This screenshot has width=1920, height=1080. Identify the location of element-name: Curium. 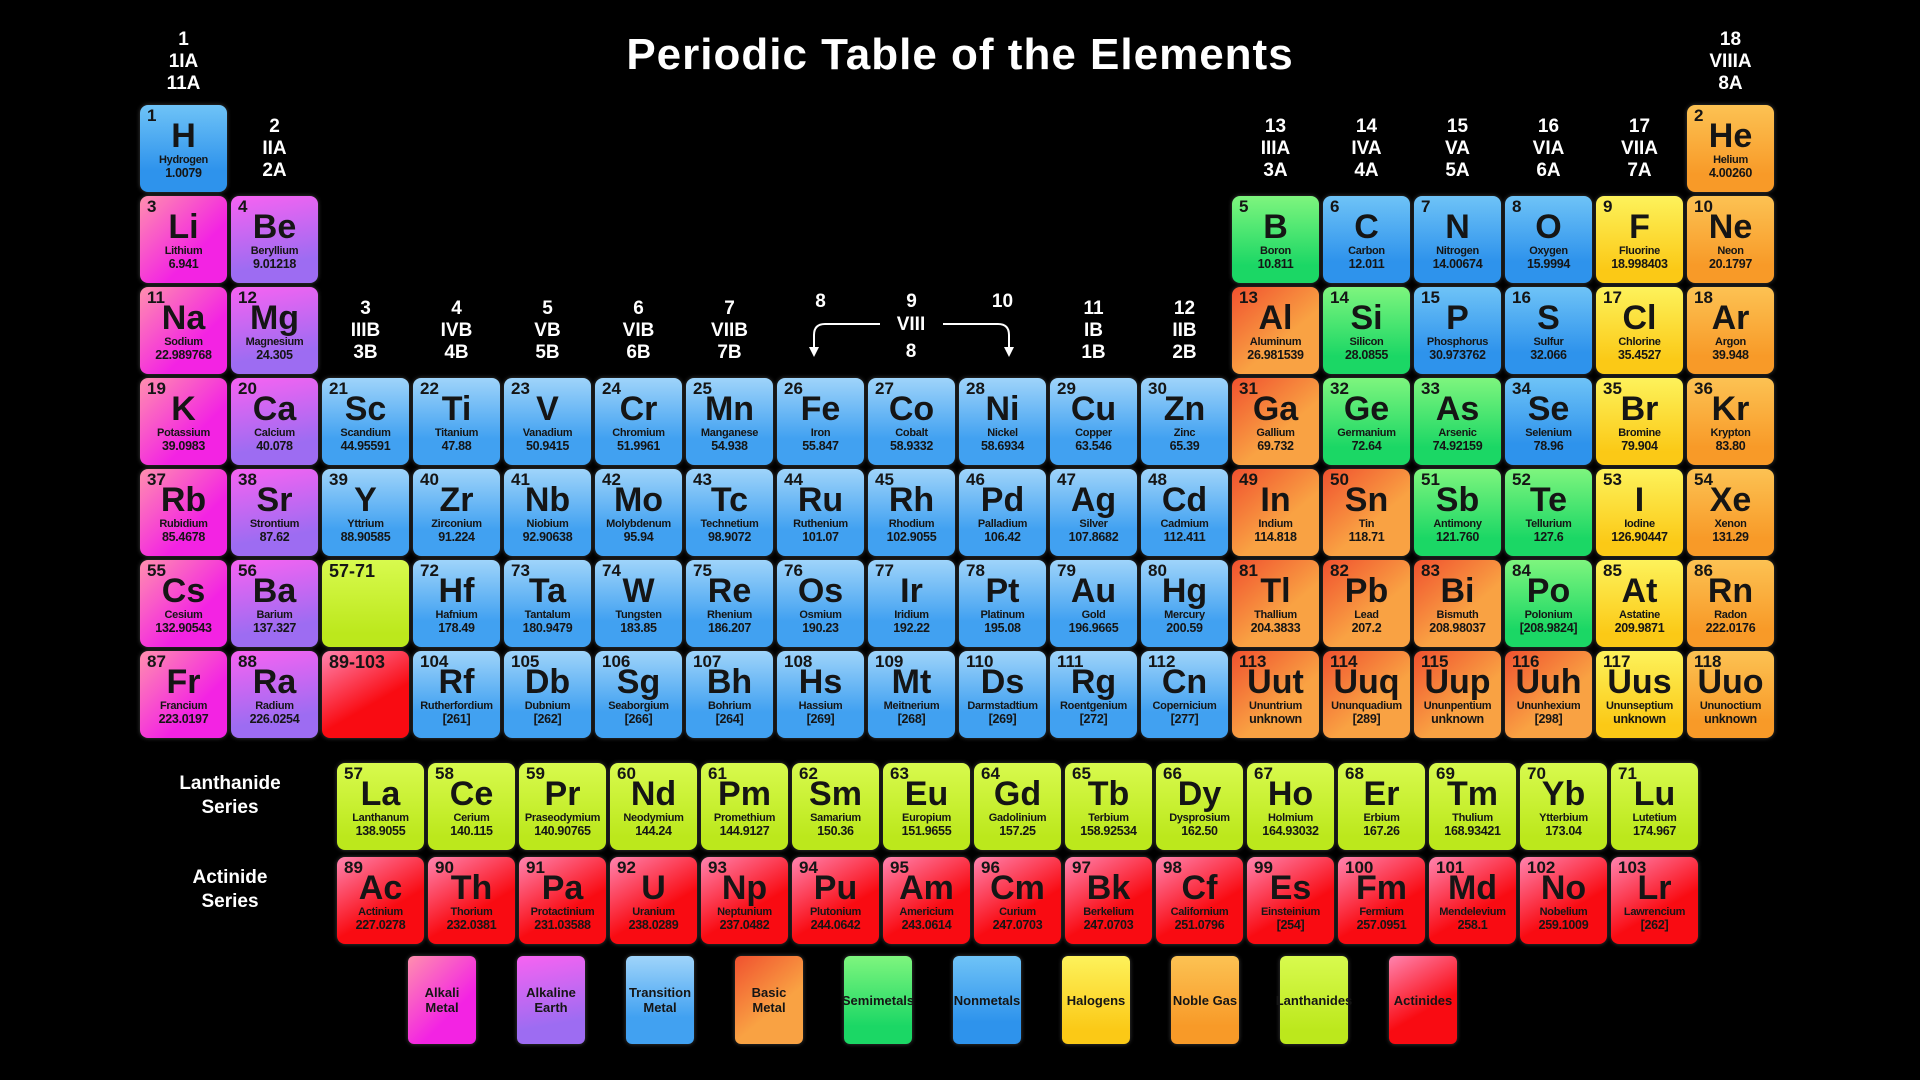
(1017, 912).